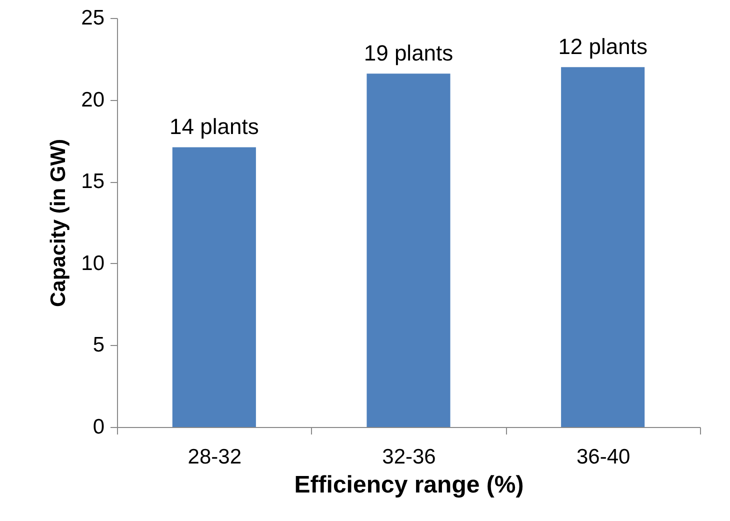  What do you see at coordinates (603, 47) in the screenshot?
I see `annotation: 12 plants` at bounding box center [603, 47].